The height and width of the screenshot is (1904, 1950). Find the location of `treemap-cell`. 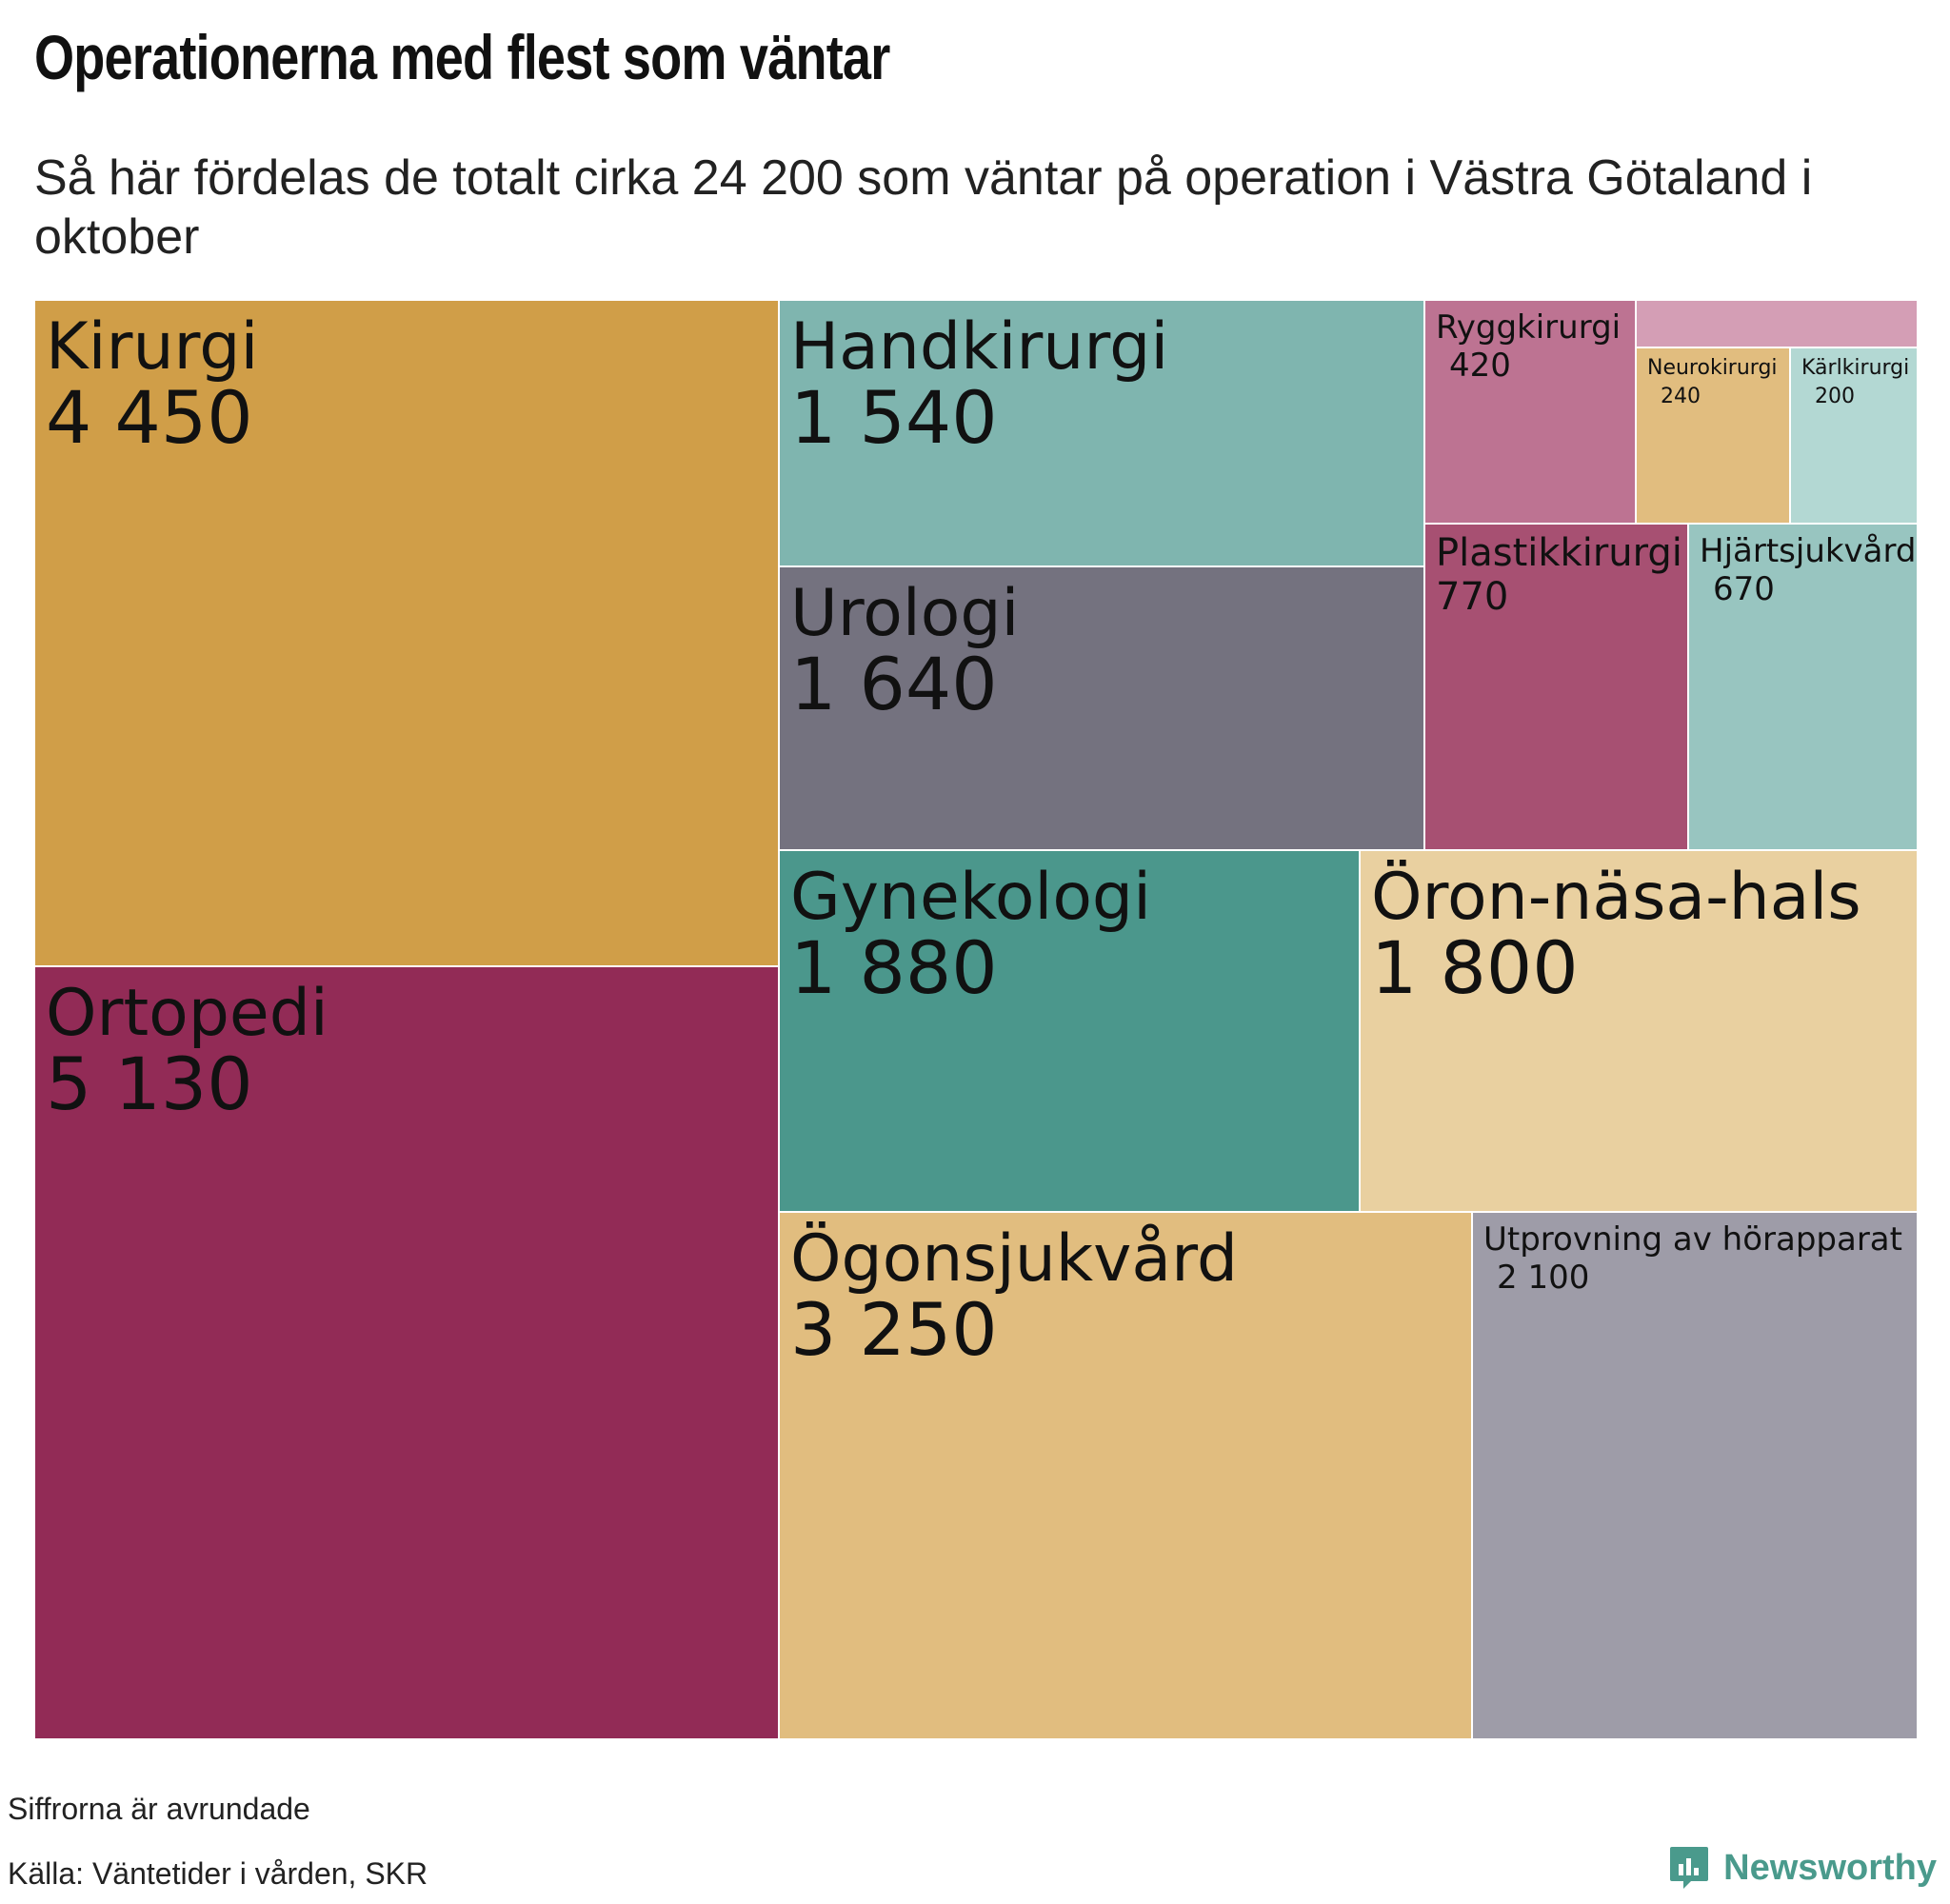

treemap-cell is located at coordinates (1776, 324).